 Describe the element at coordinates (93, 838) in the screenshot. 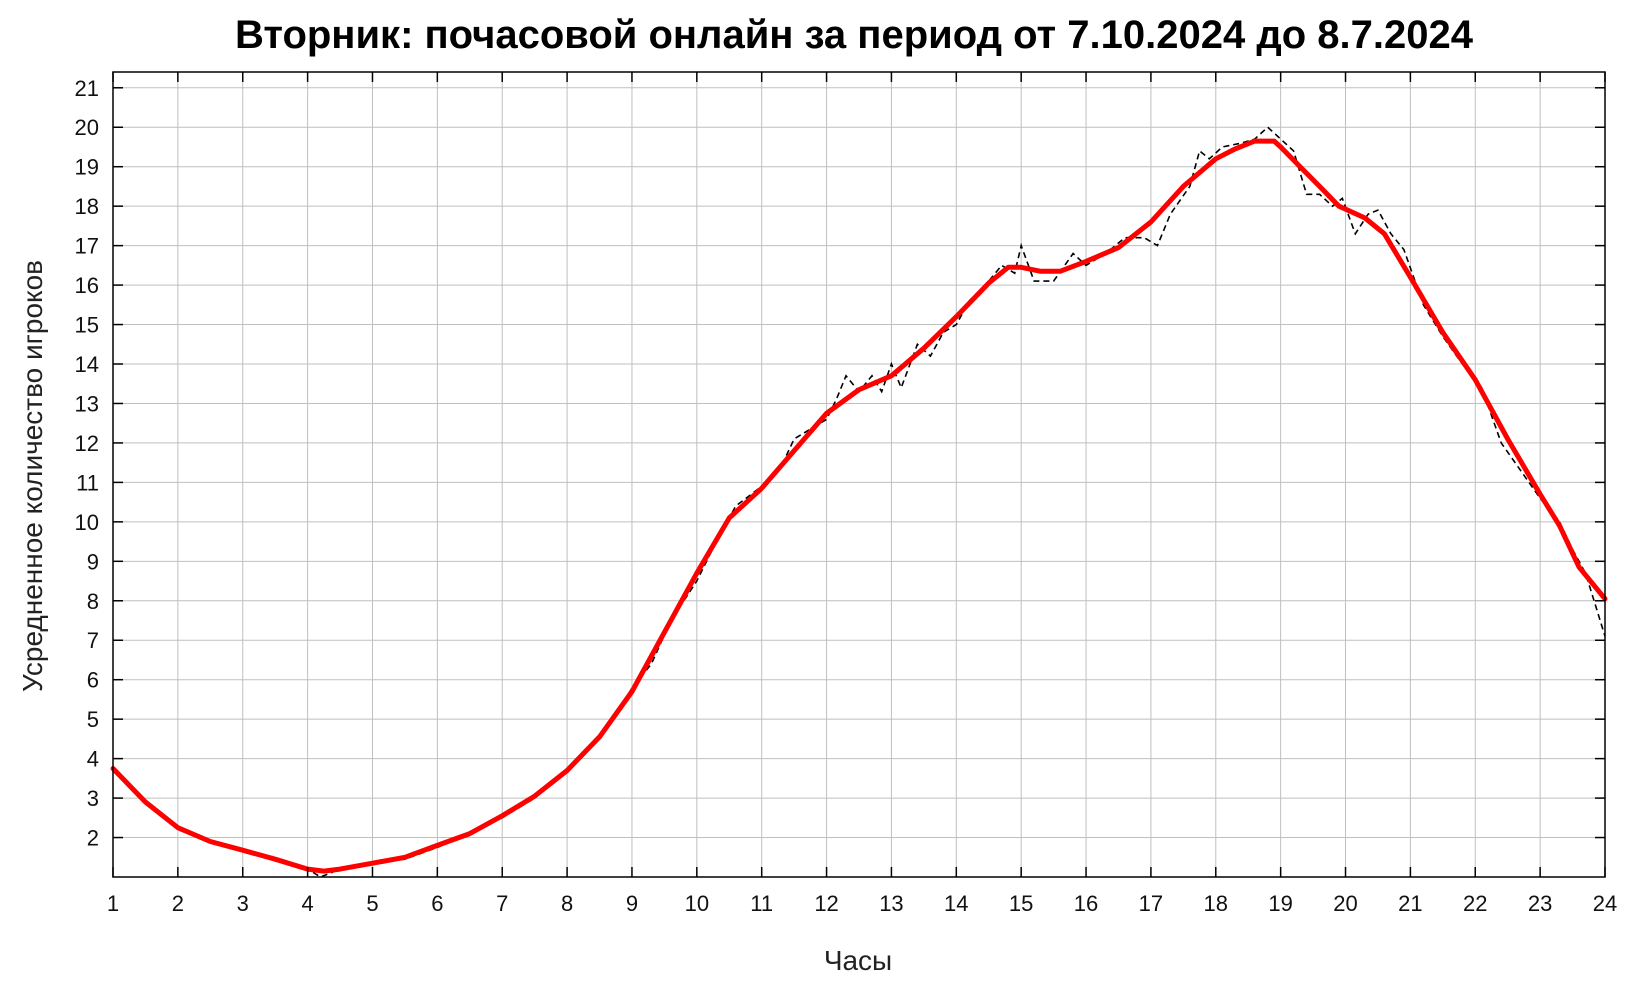

I see `y-tick-label: 2` at that location.